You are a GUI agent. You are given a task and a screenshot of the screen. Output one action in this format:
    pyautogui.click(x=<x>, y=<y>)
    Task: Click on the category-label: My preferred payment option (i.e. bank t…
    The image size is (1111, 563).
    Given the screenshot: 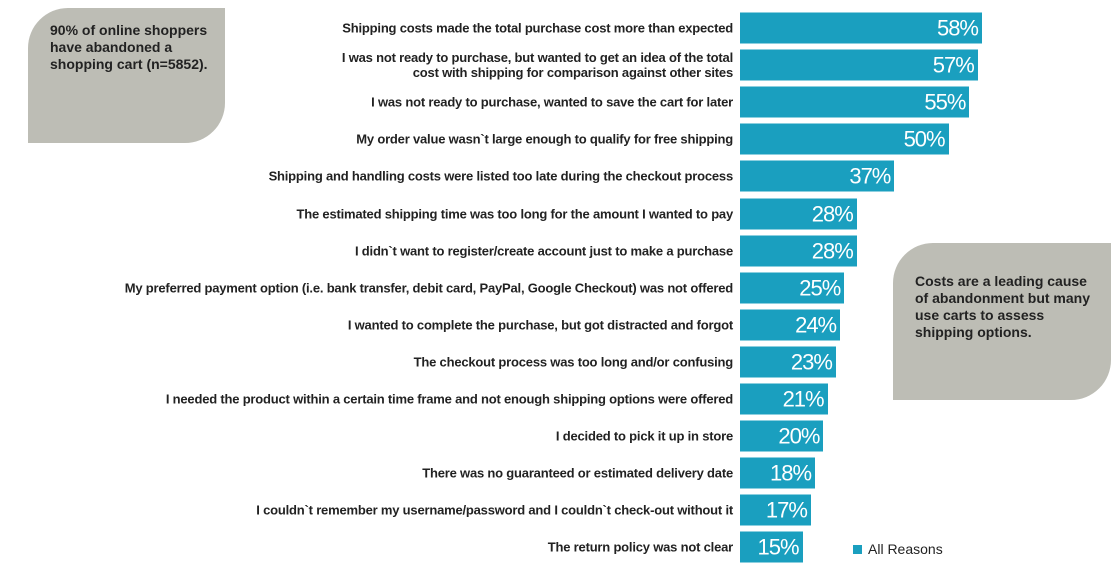 What is the action you would take?
    pyautogui.click(x=428, y=288)
    